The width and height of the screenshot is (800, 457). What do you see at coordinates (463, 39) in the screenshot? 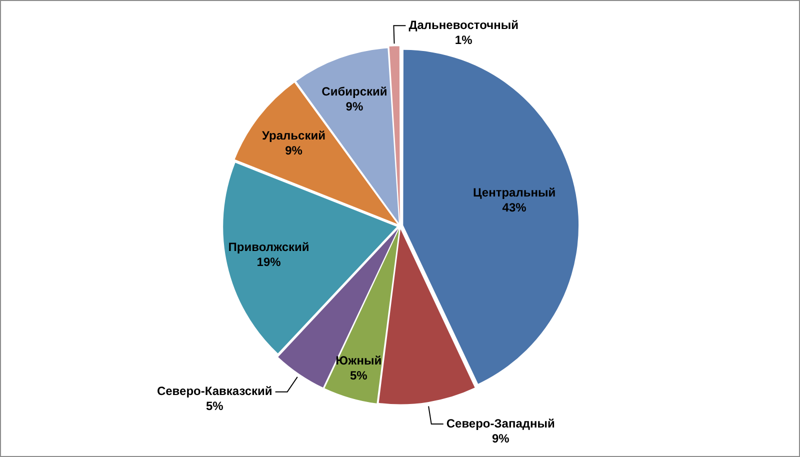
I see `data-label: 1%` at bounding box center [463, 39].